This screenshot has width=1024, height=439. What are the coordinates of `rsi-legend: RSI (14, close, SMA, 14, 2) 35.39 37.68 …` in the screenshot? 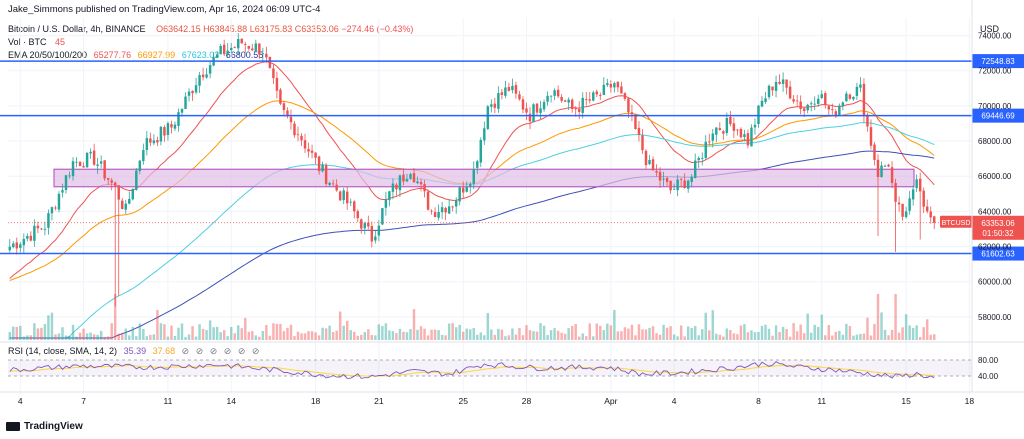 It's located at (134, 351).